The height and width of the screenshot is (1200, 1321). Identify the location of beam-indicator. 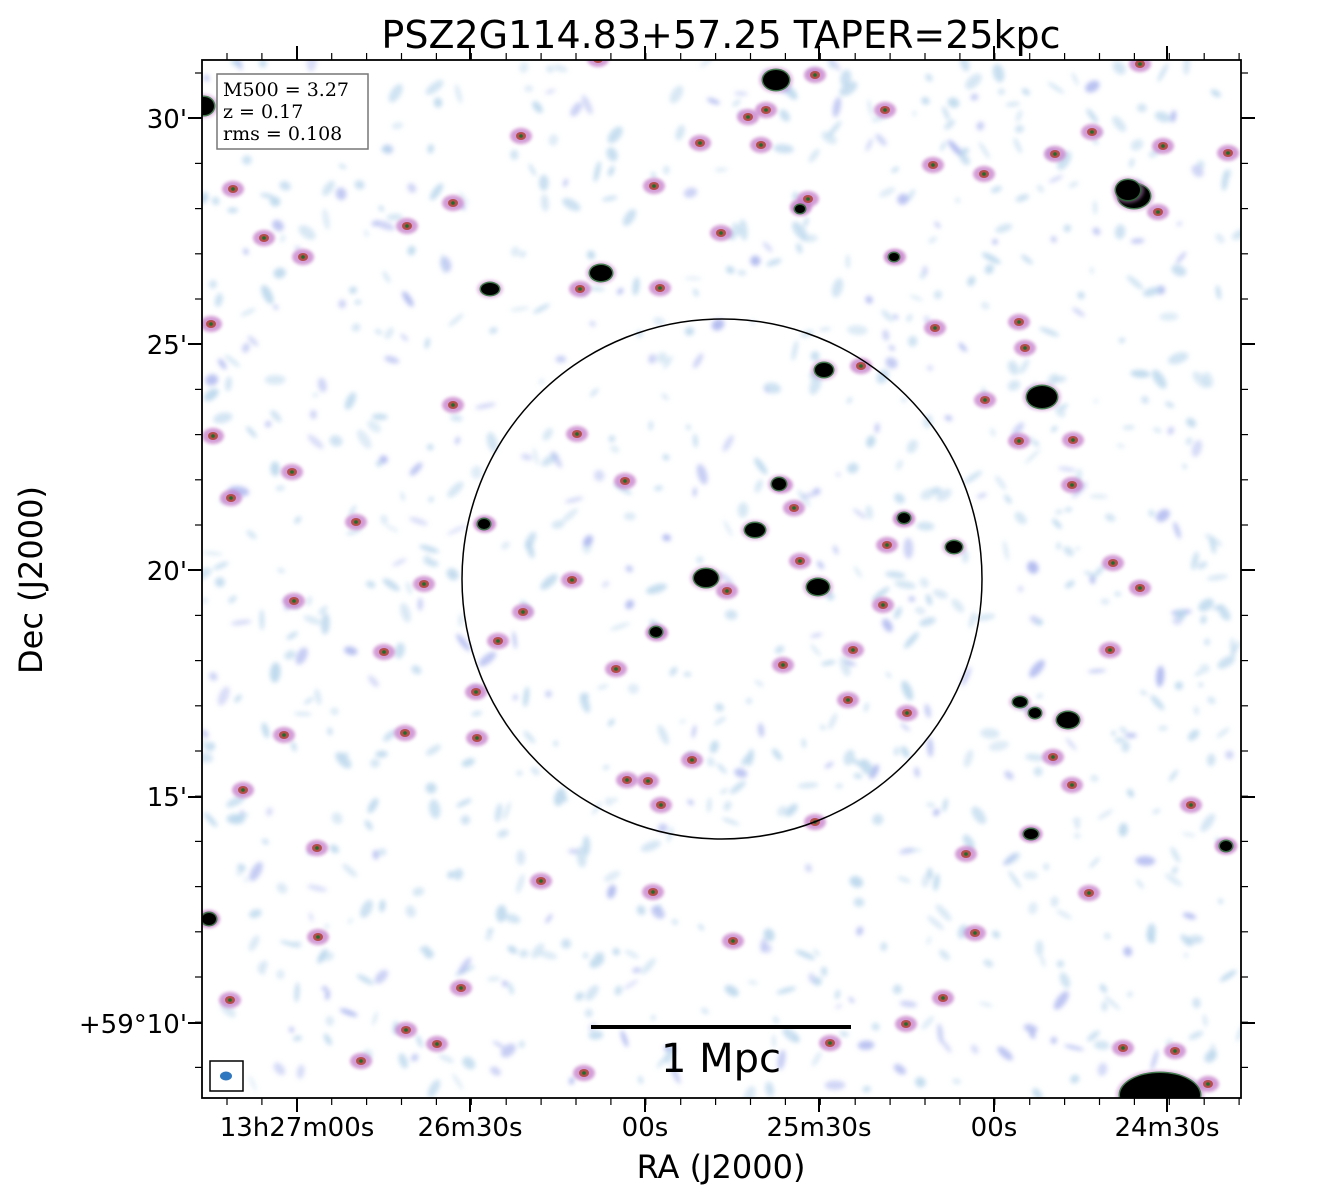
(226, 1076).